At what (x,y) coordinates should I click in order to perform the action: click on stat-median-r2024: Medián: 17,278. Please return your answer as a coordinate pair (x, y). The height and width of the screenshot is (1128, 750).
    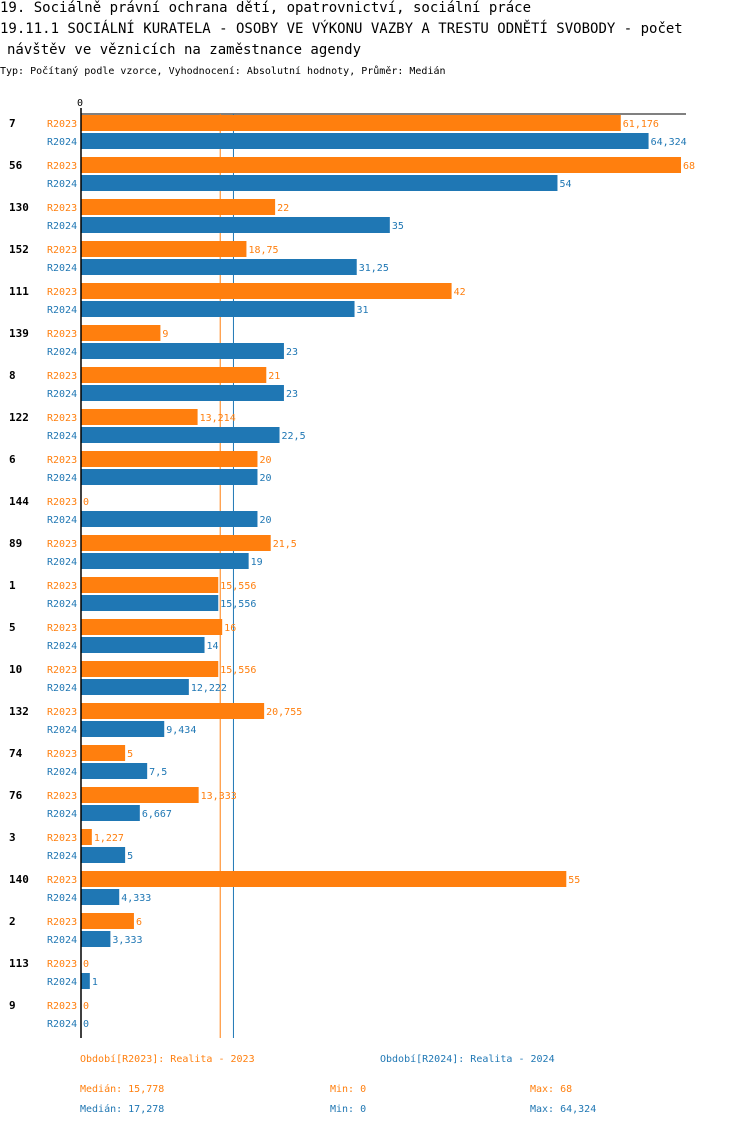
    Looking at the image, I should click on (122, 1109).